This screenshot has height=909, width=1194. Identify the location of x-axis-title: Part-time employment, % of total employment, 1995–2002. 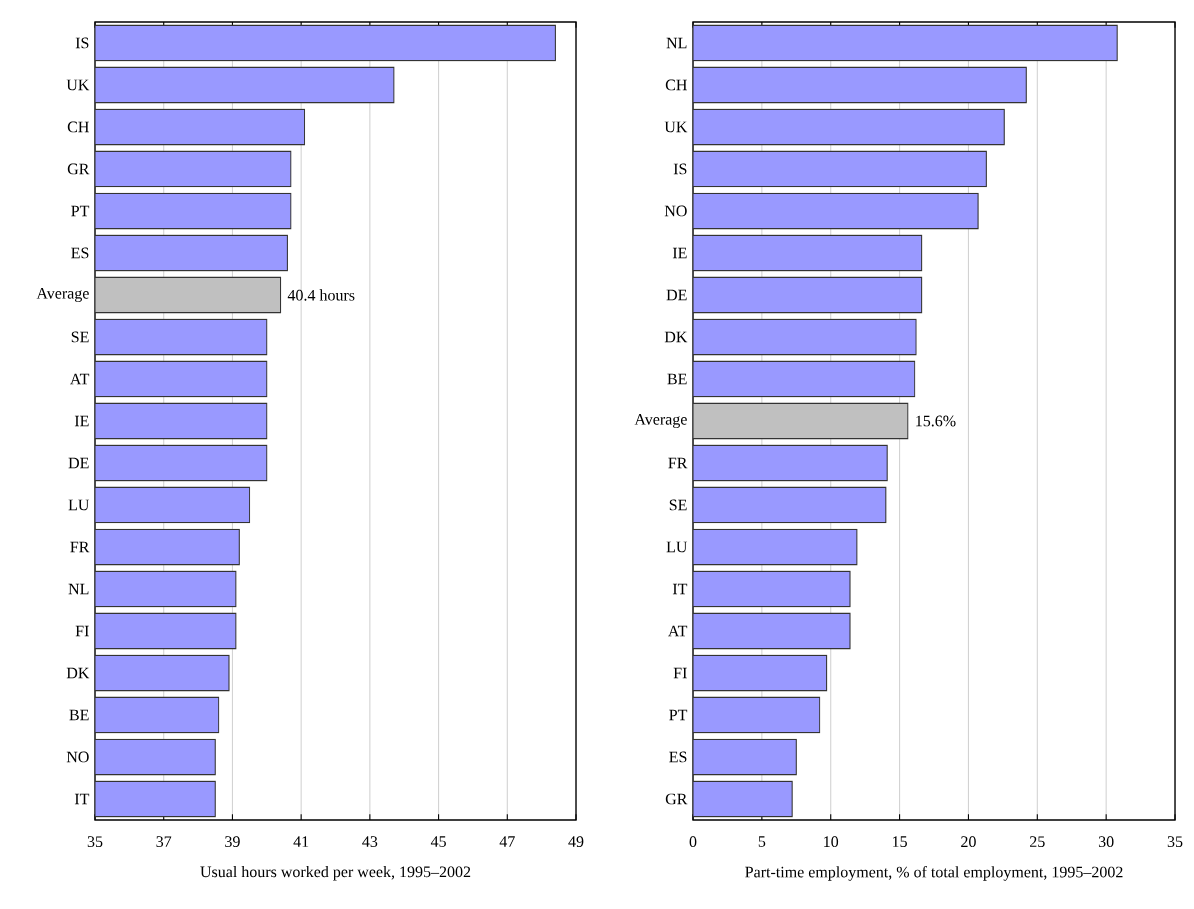
(934, 873).